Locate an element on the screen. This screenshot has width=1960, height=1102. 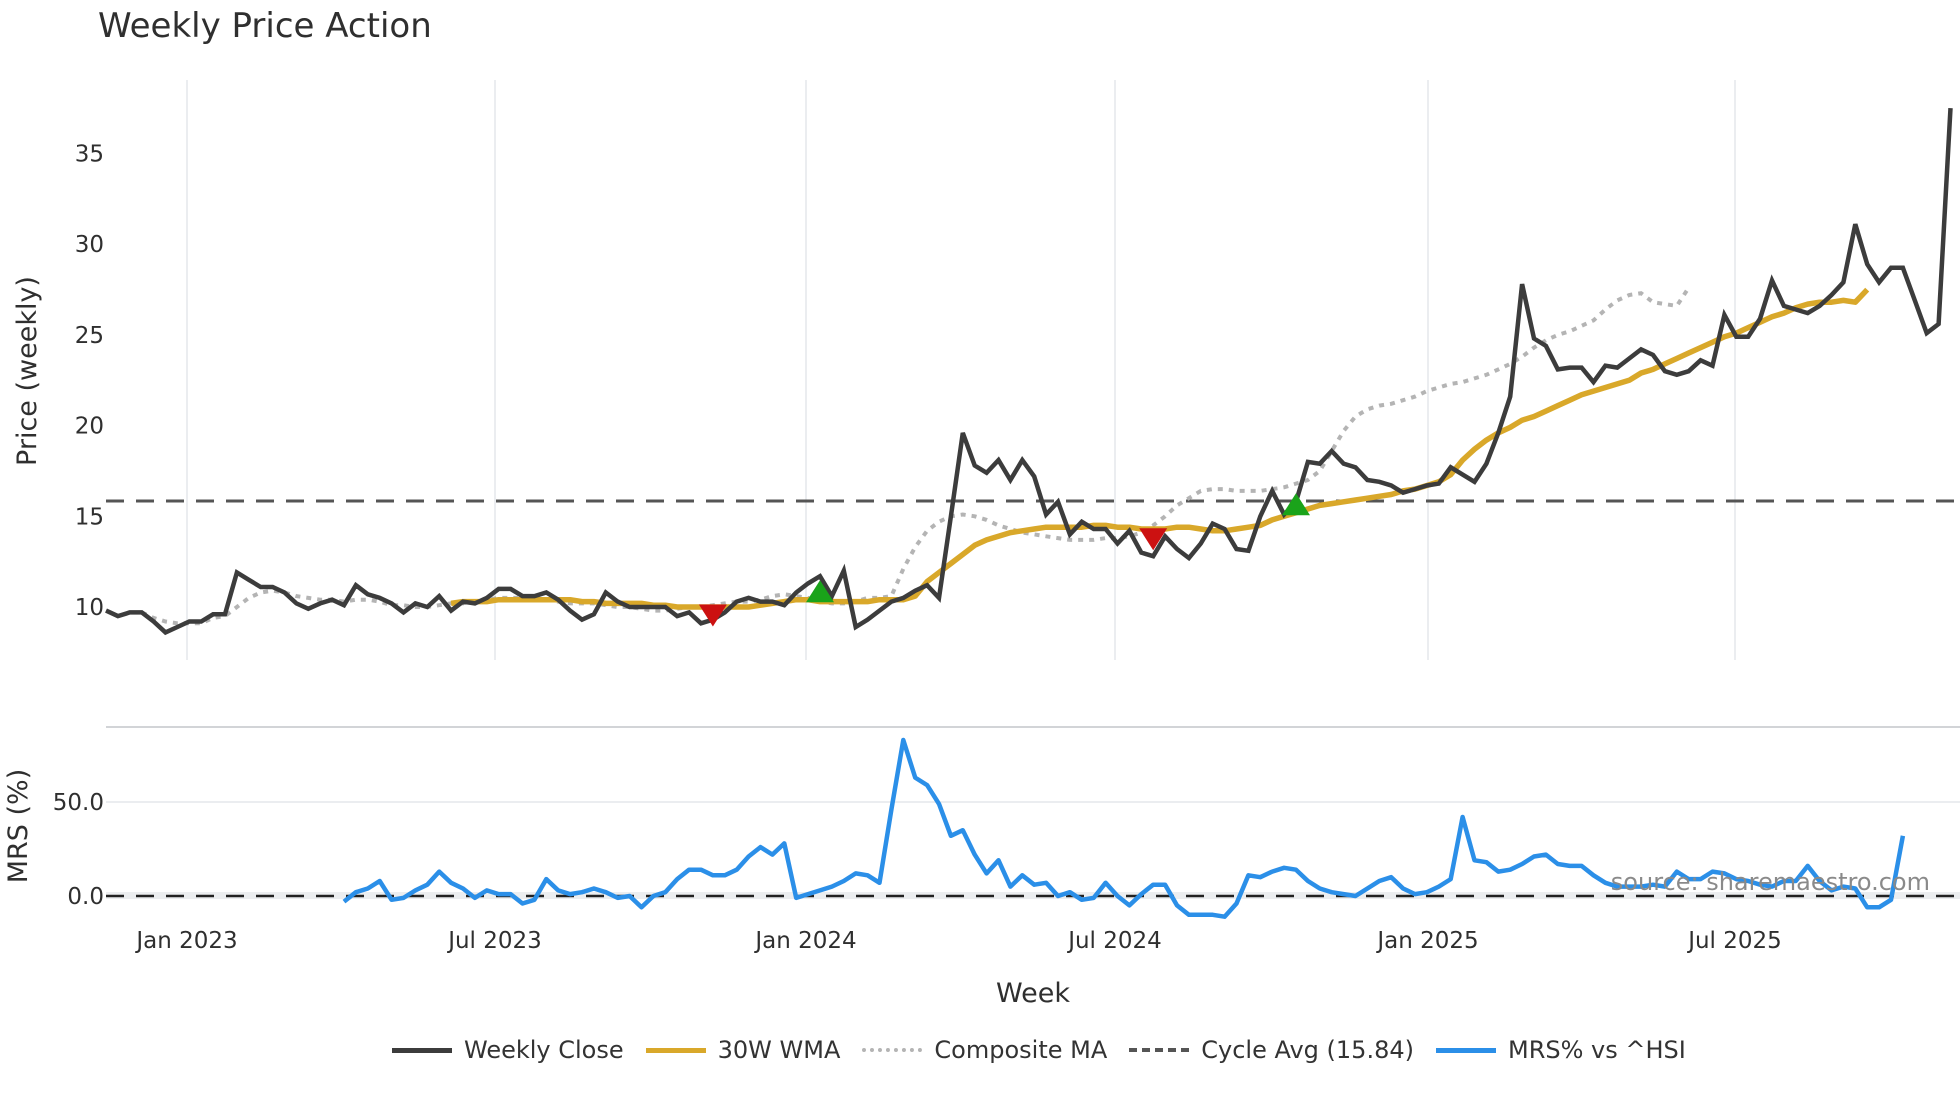
signal-markers is located at coordinates (1004, 560).